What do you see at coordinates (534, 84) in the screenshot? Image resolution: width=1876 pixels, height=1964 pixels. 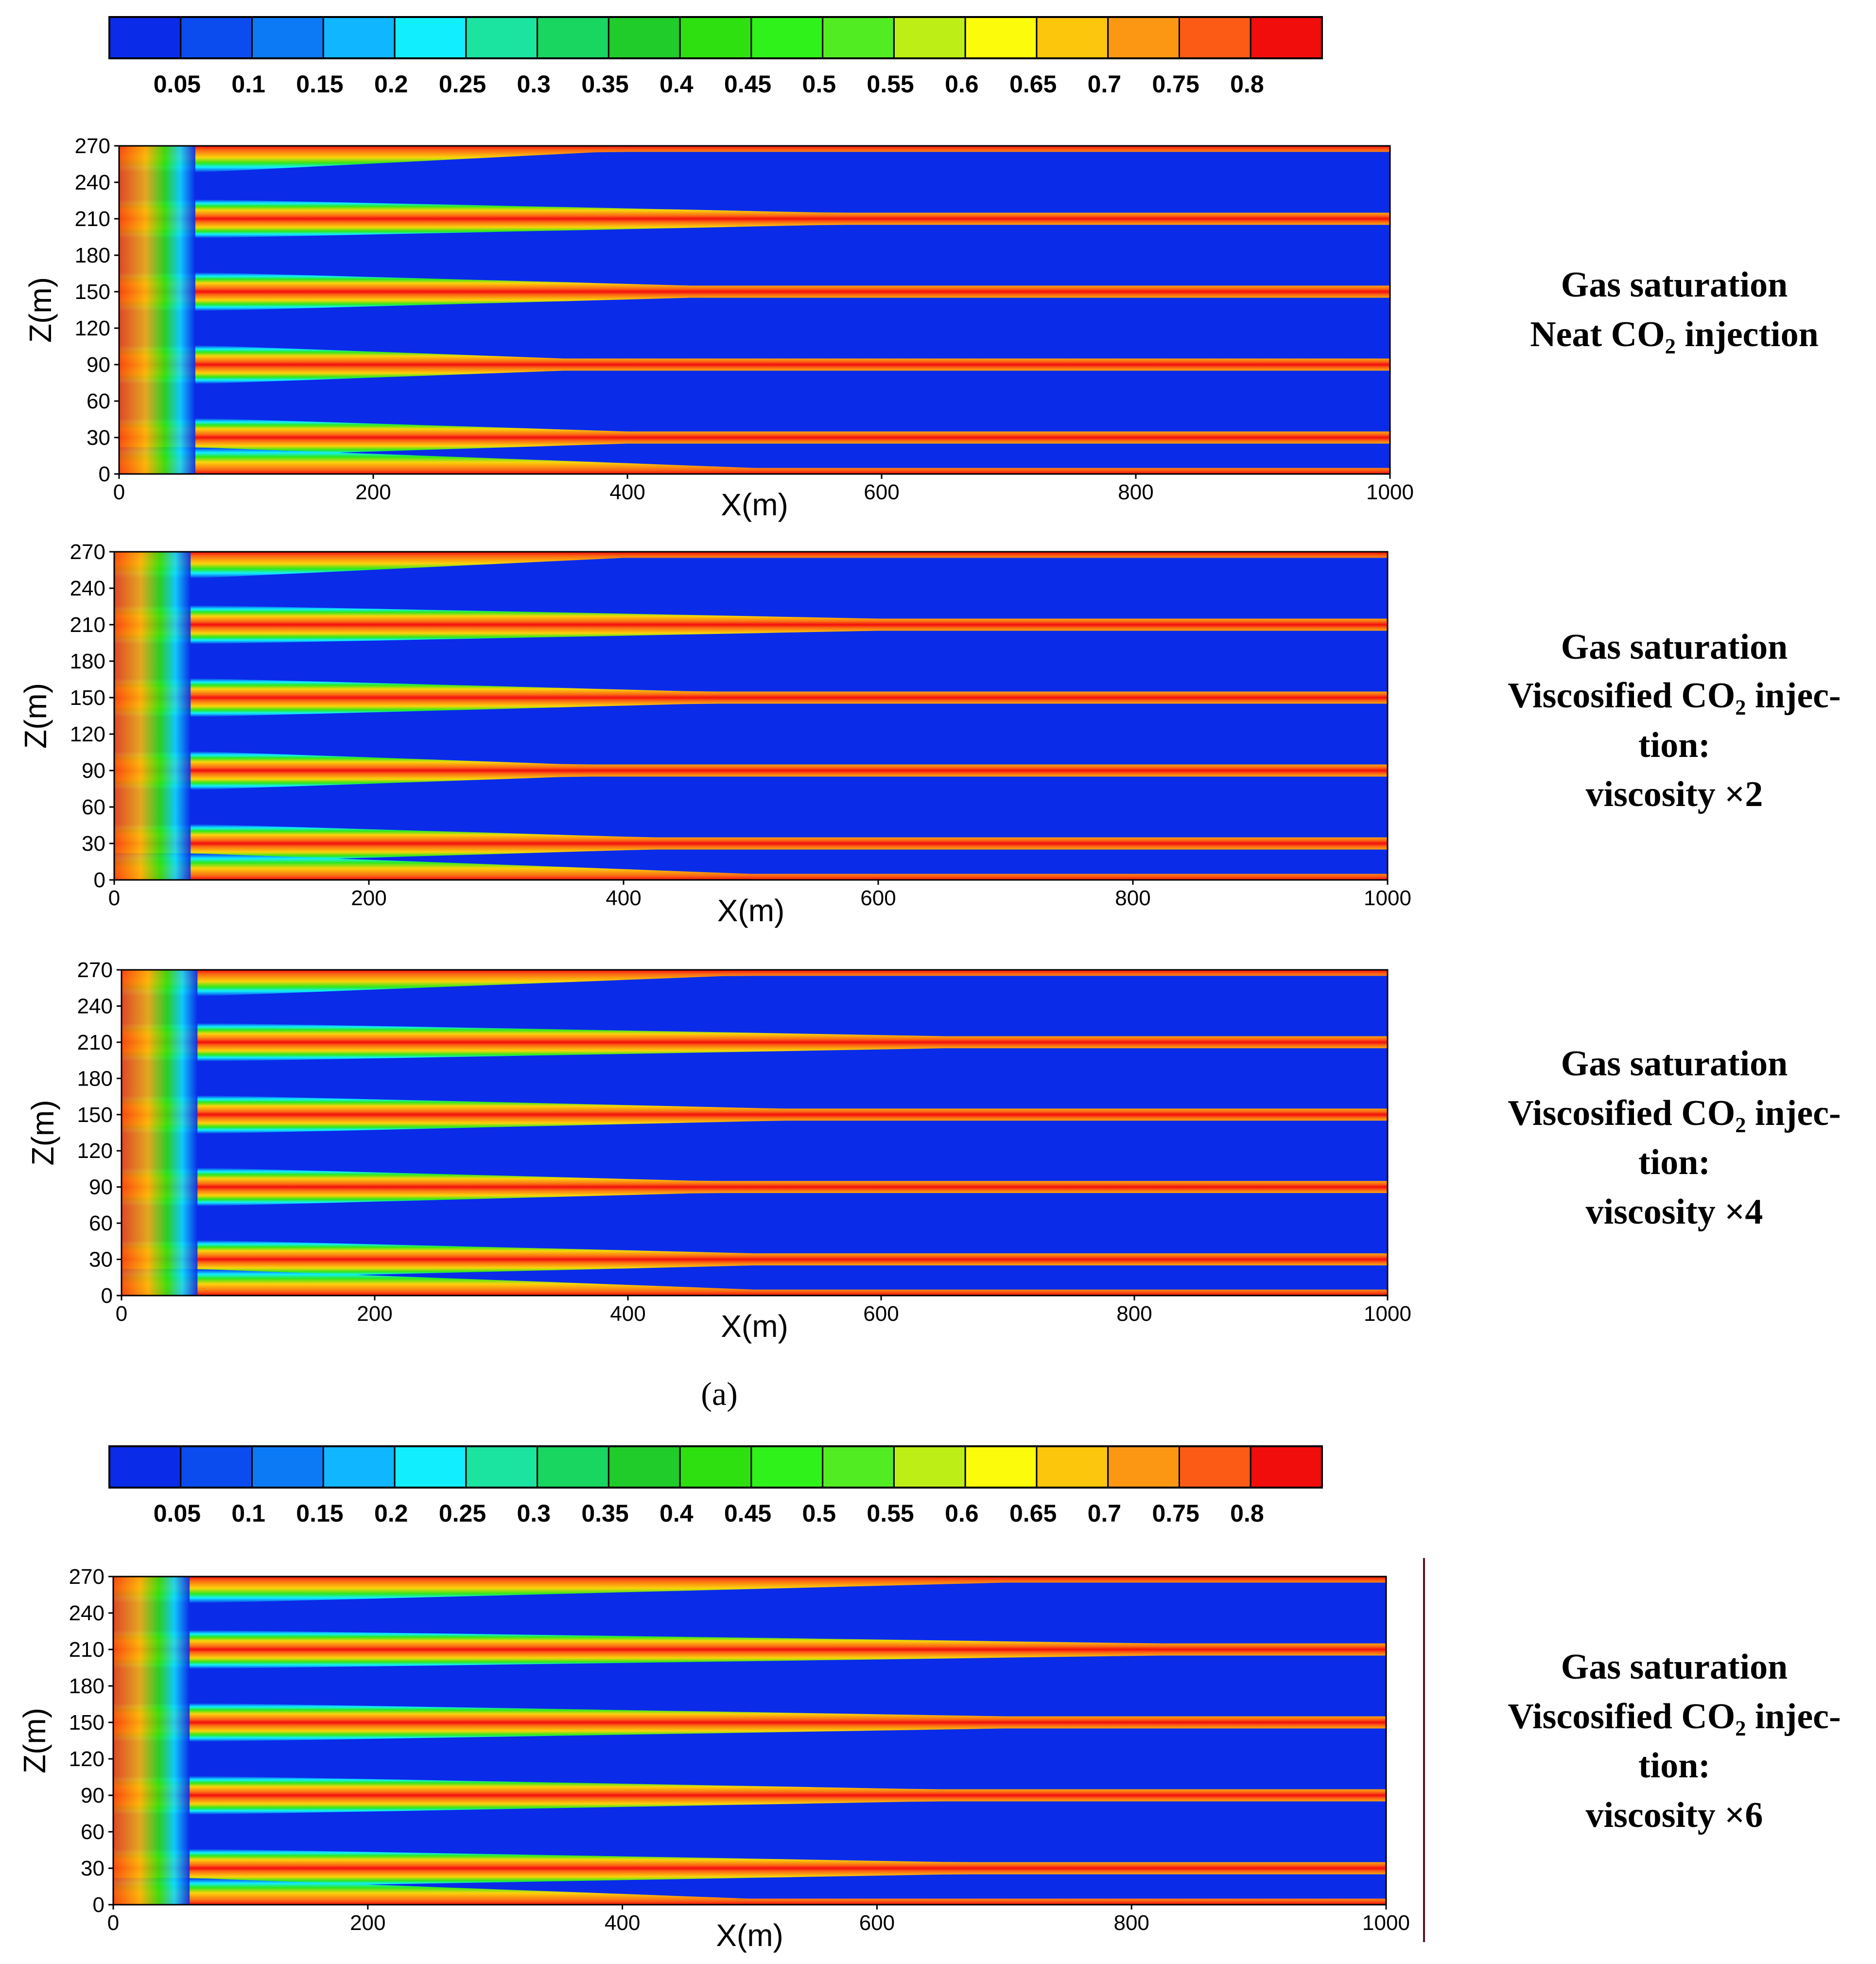 I see `colorbar-tick-label: 0.3` at bounding box center [534, 84].